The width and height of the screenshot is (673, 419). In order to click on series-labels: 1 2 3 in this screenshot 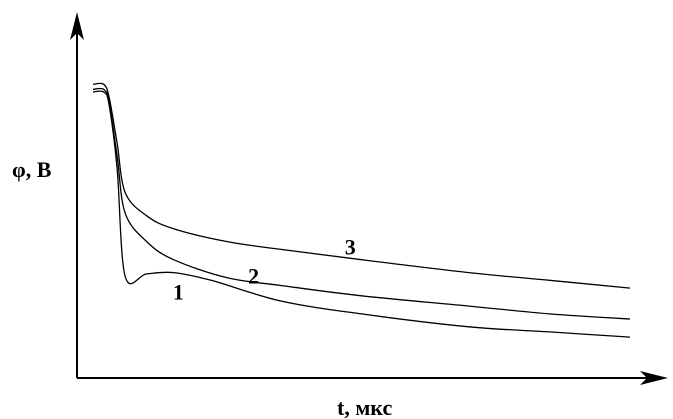, I will do `click(264, 269)`.